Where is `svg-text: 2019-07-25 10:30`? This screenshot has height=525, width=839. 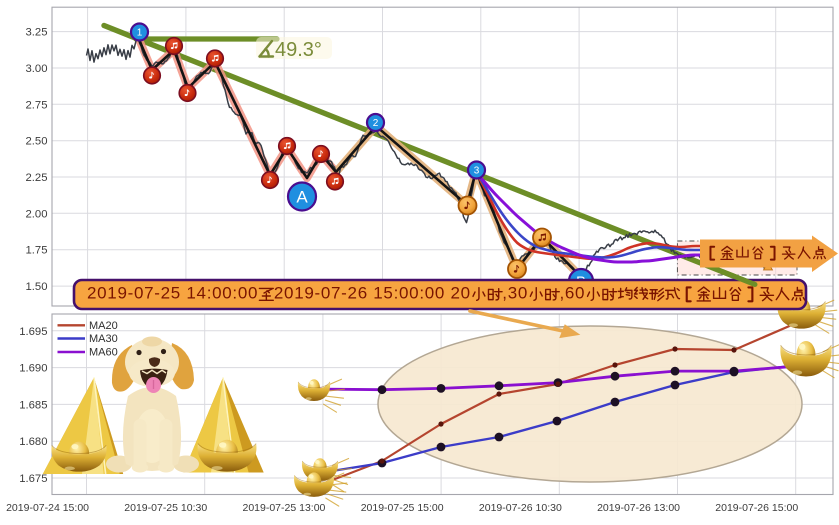
svg-text: 2019-07-25 10:30 is located at coordinates (165, 508).